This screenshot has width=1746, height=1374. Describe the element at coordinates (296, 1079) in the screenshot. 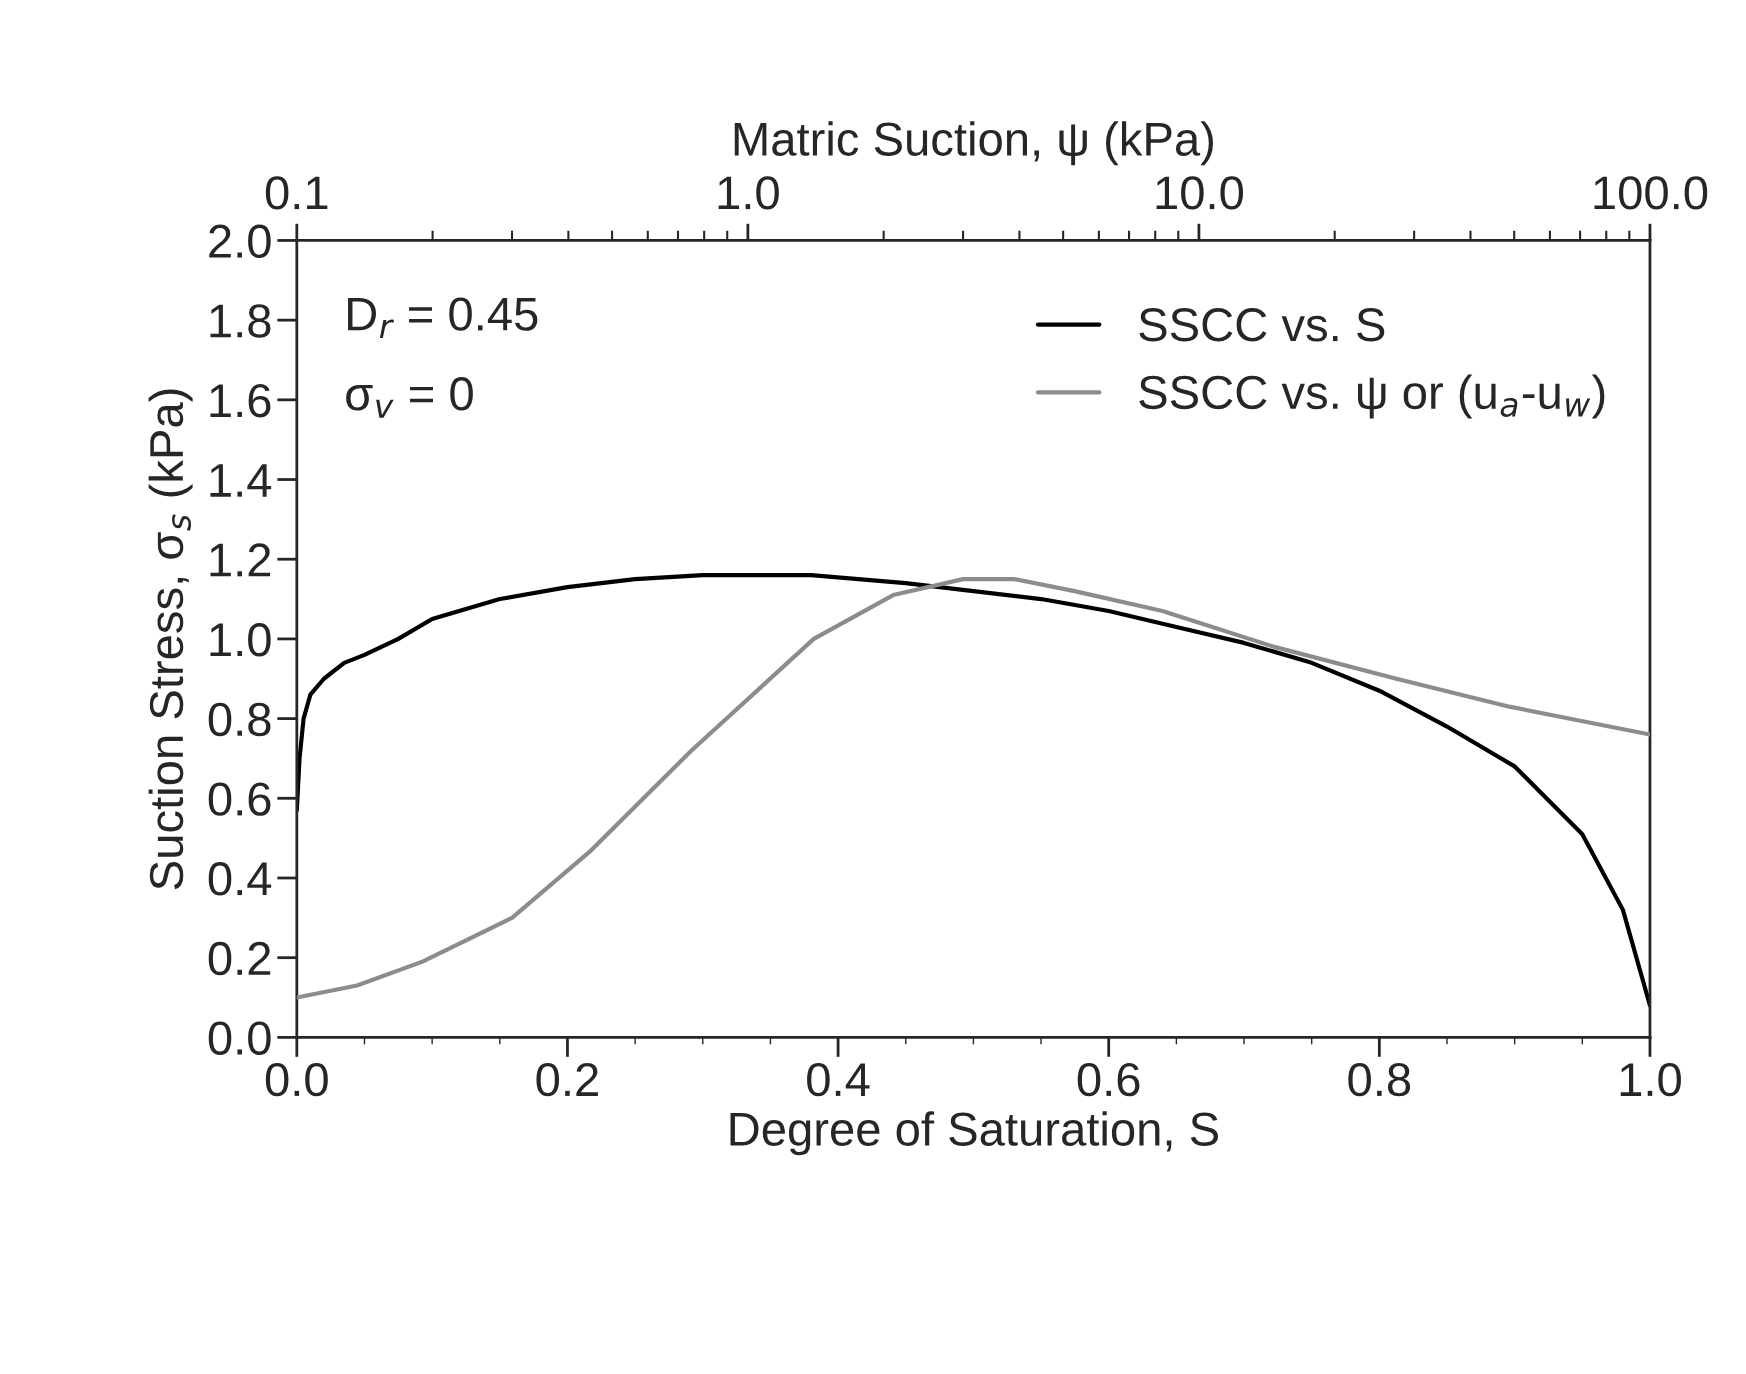

I see `x-tick-label: 0.0` at that location.